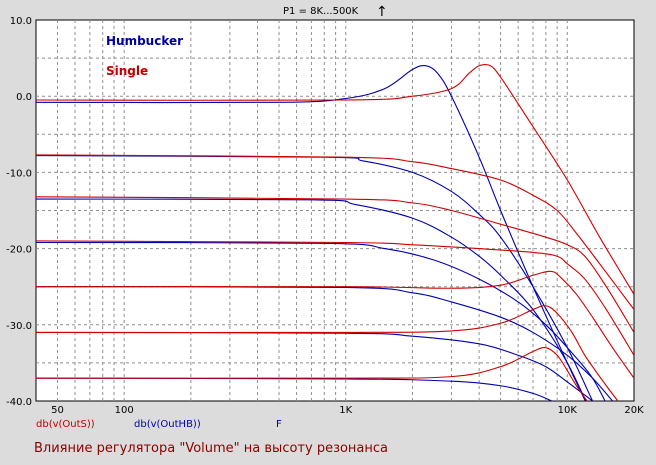  I want to click on legend-humbucker: Humbucker, so click(144, 41).